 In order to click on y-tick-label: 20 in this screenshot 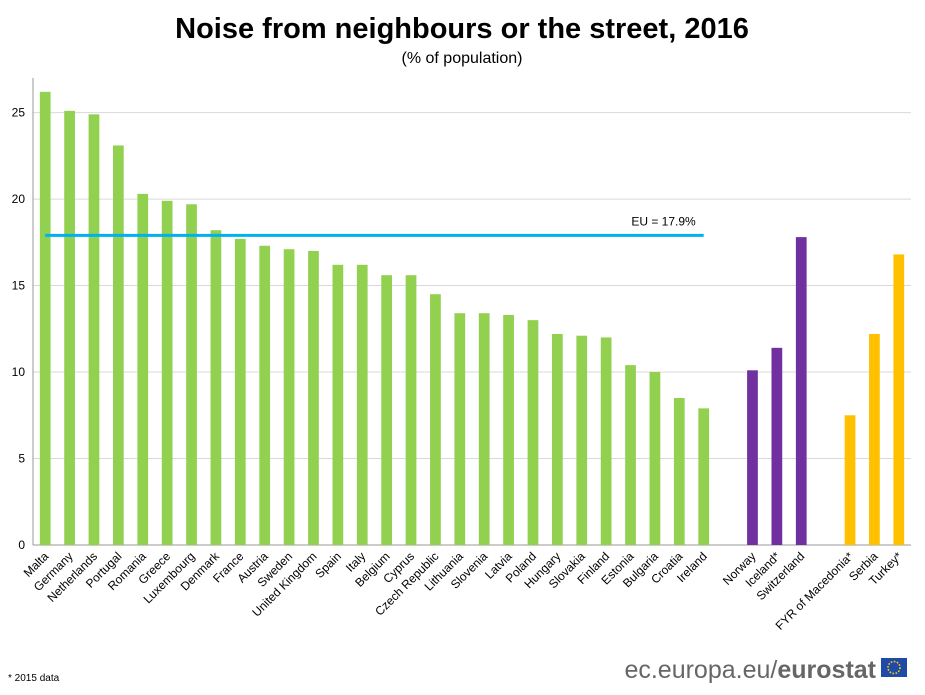, I will do `click(19, 199)`.